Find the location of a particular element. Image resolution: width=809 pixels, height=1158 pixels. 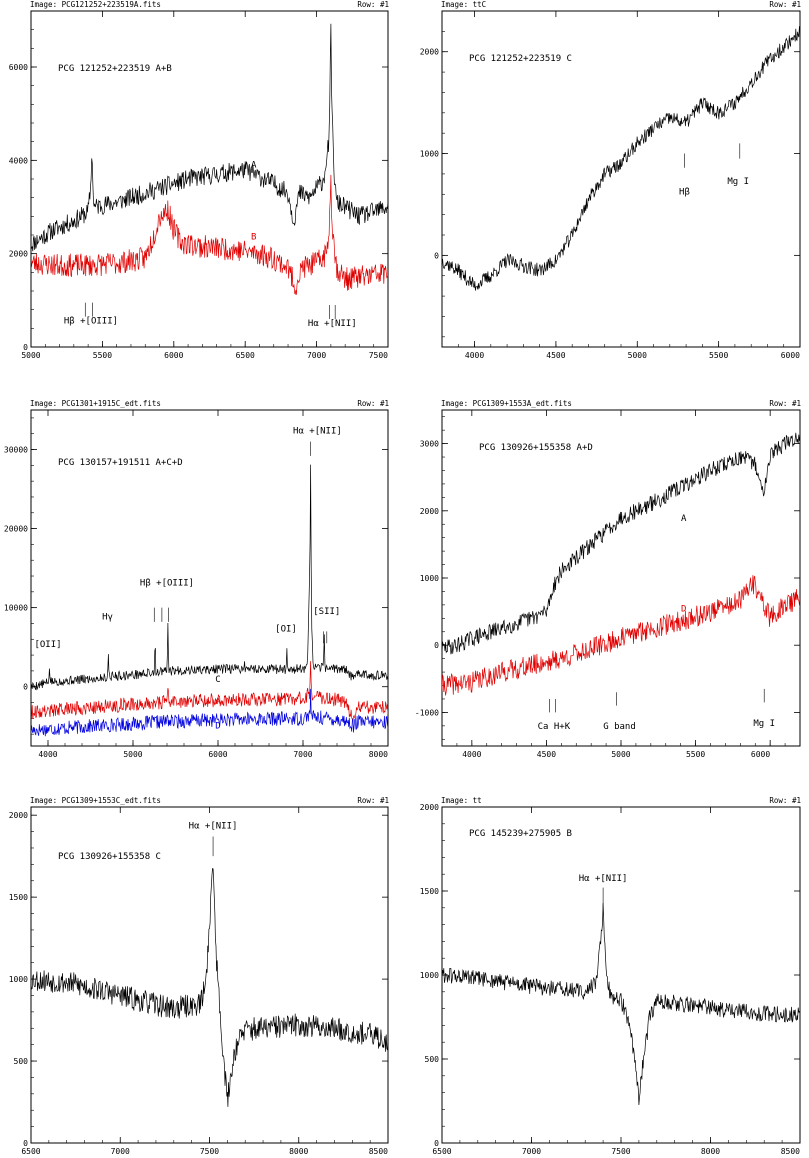

line-annotation: G band is located at coordinates (619, 727).